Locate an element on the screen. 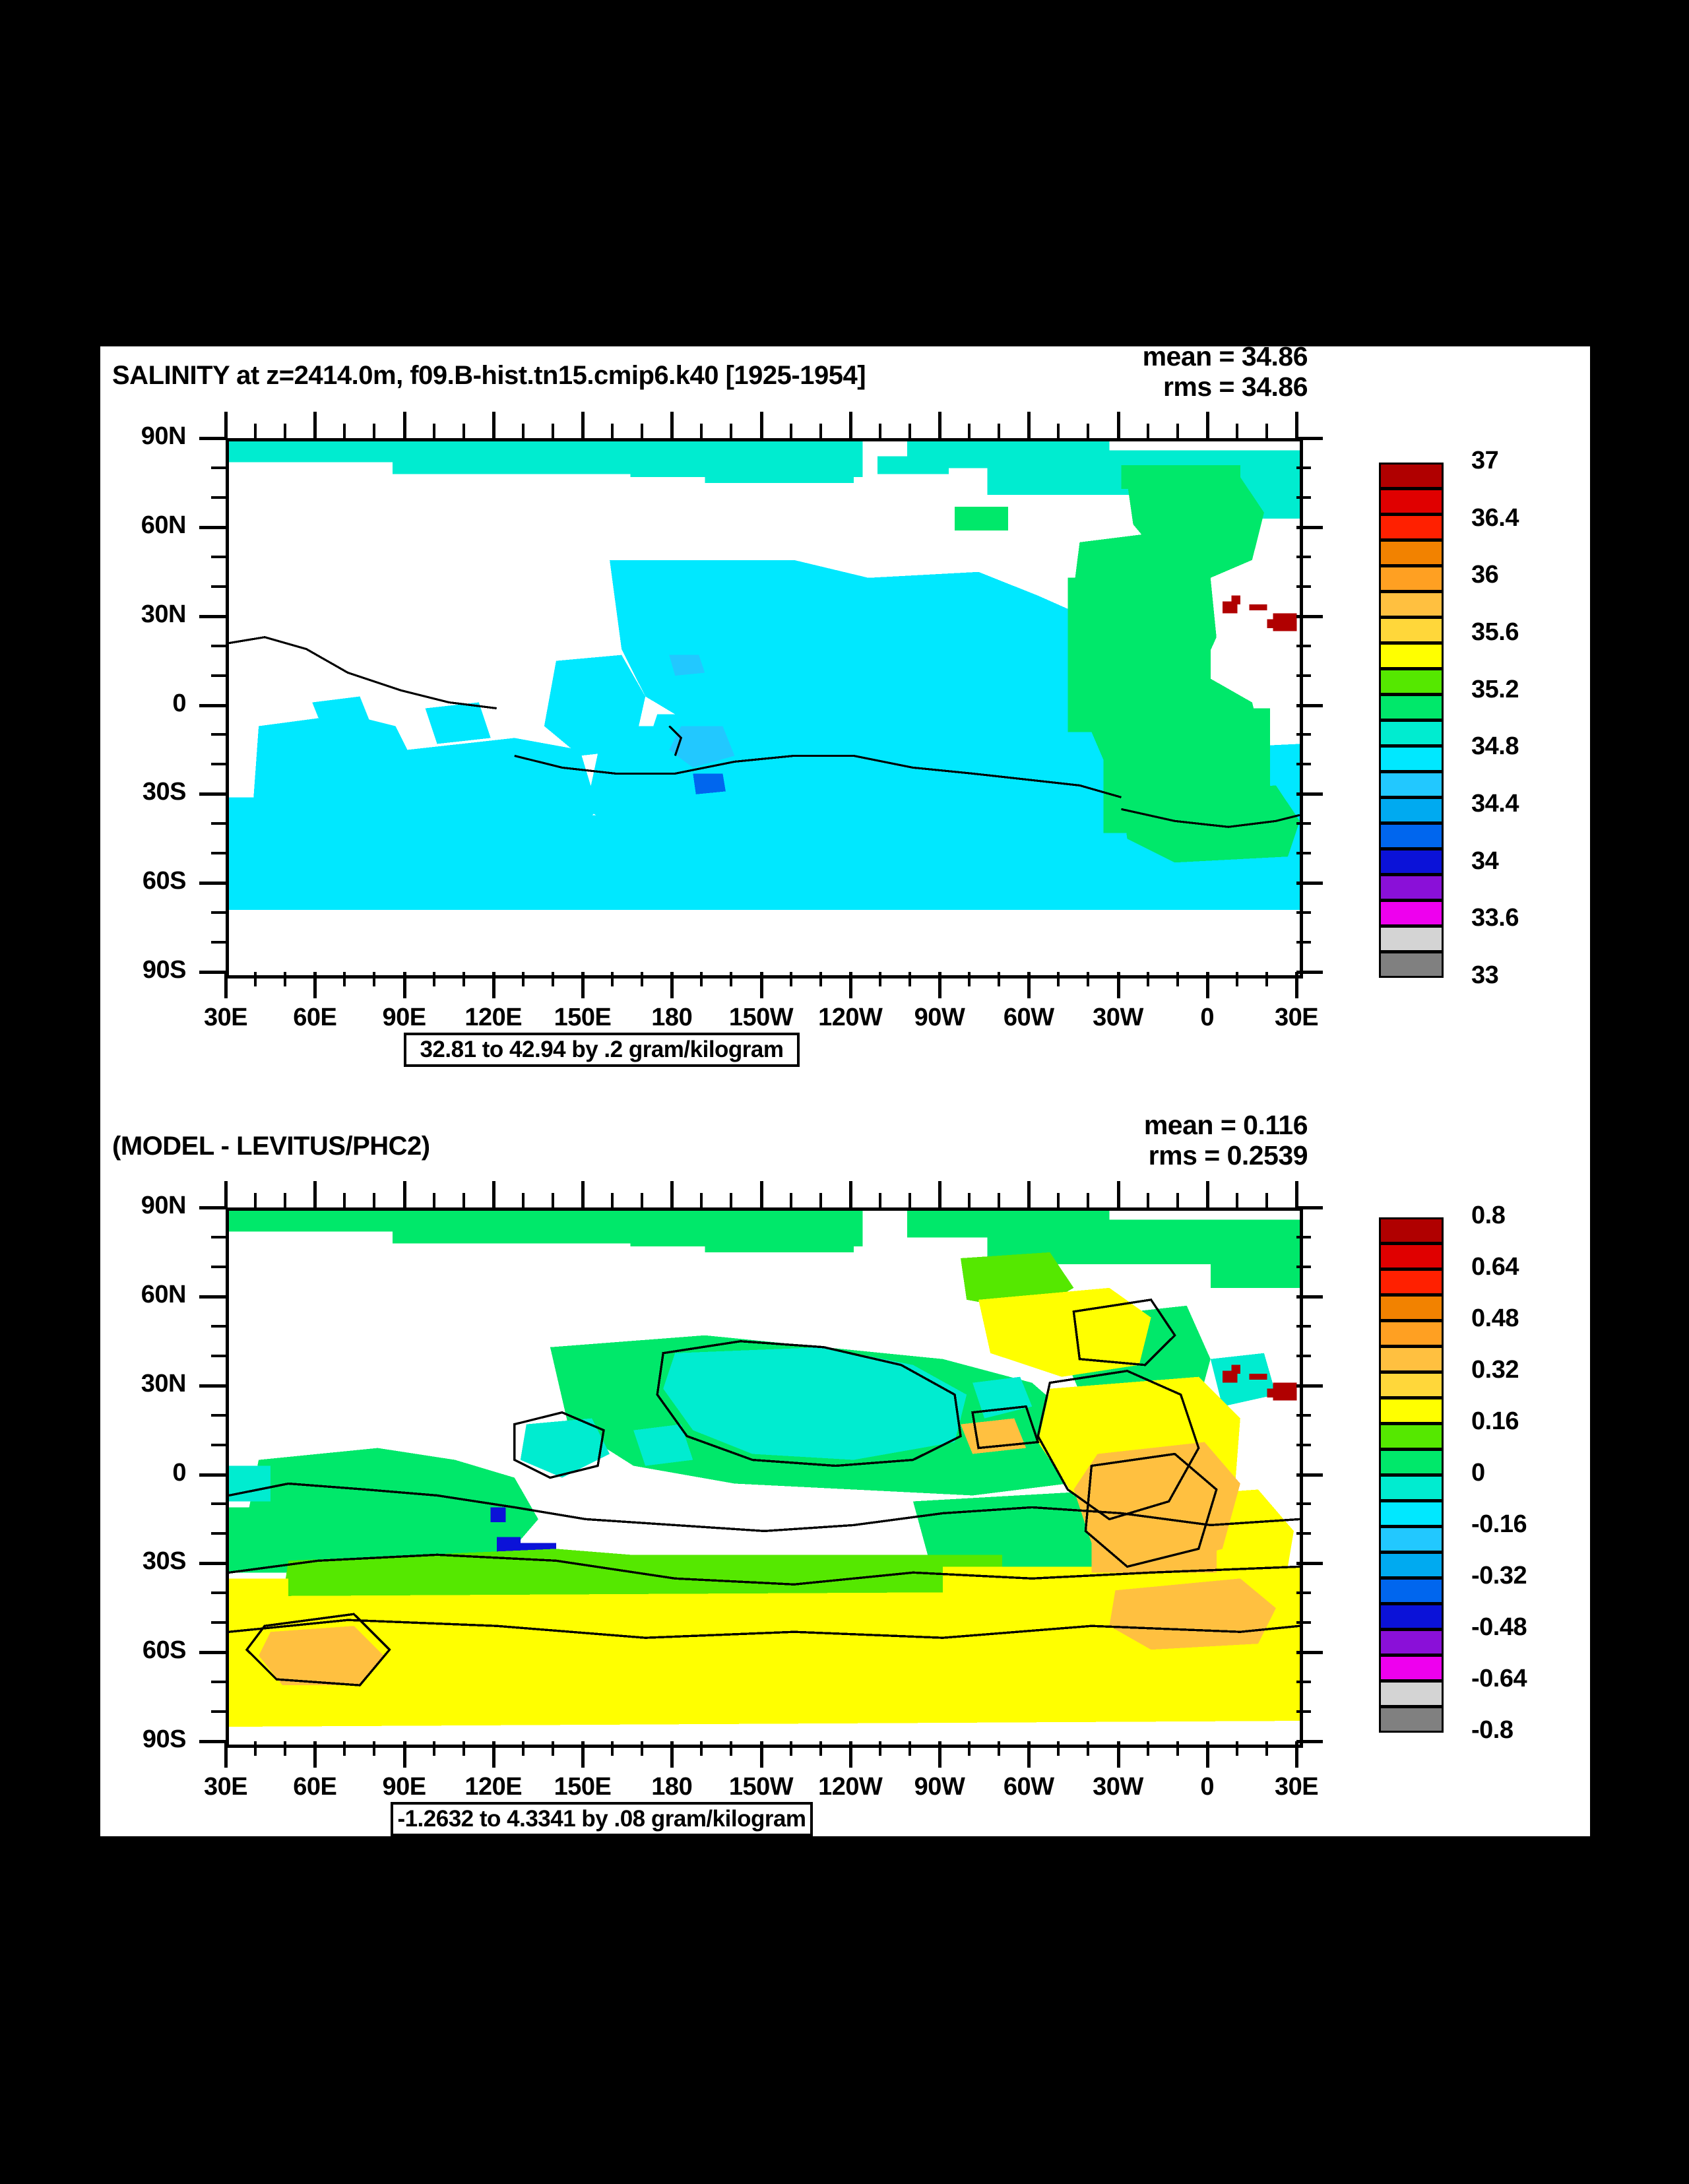 Image resolution: width=1689 pixels, height=2184 pixels. colorbar-label: 34.8 is located at coordinates (1495, 746).